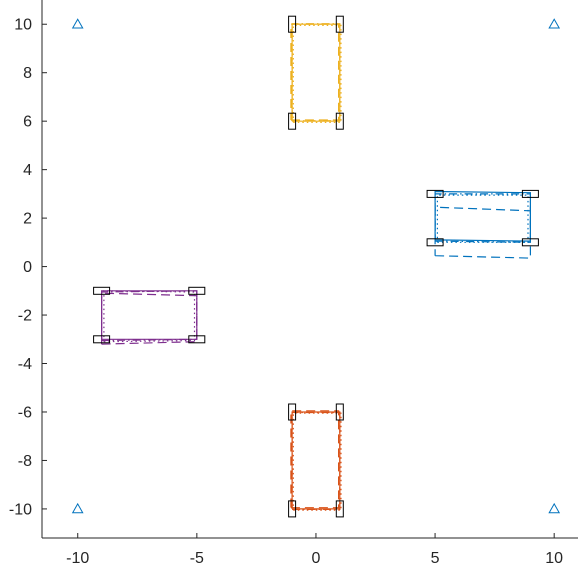 This screenshot has height=565, width=578. What do you see at coordinates (25, 412) in the screenshot?
I see `y-tick-label: -6` at bounding box center [25, 412].